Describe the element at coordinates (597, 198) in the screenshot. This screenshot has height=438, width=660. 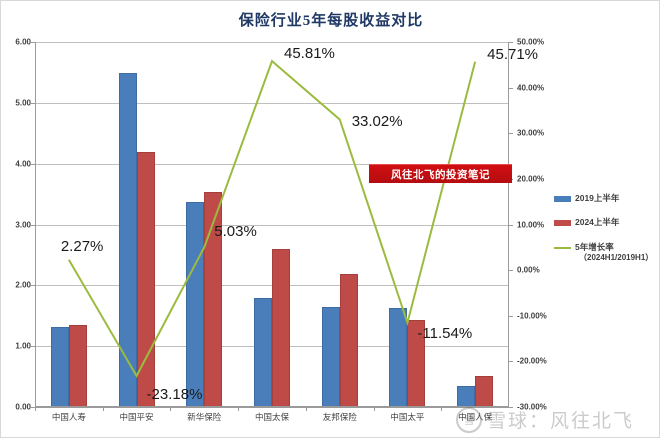
I see `legend-label: 2019上半年` at that location.